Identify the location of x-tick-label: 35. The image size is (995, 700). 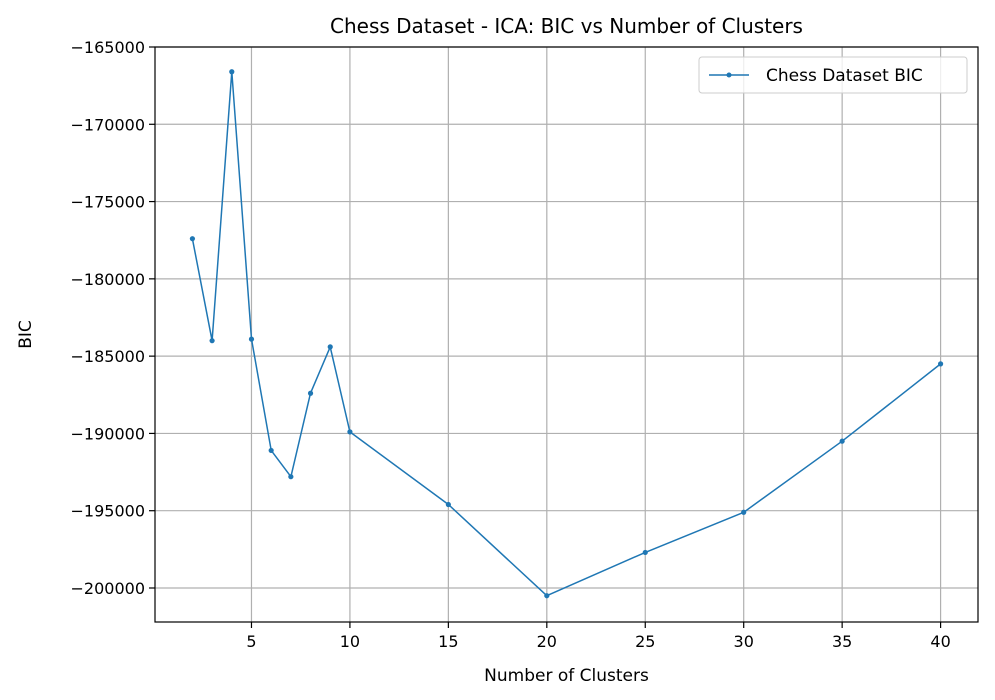
(842, 641).